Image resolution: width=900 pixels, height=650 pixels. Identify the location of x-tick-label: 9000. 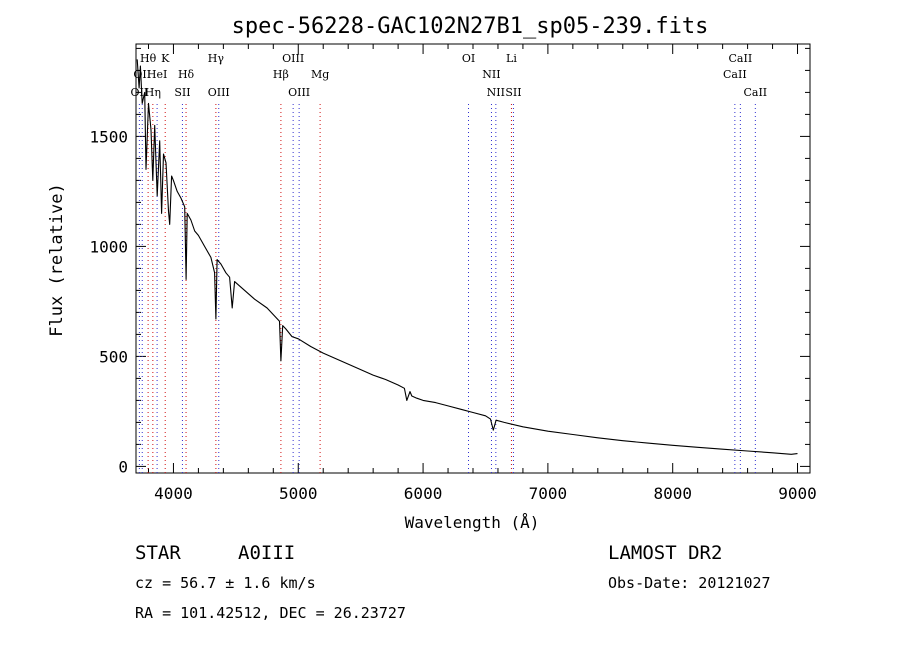
(797, 493).